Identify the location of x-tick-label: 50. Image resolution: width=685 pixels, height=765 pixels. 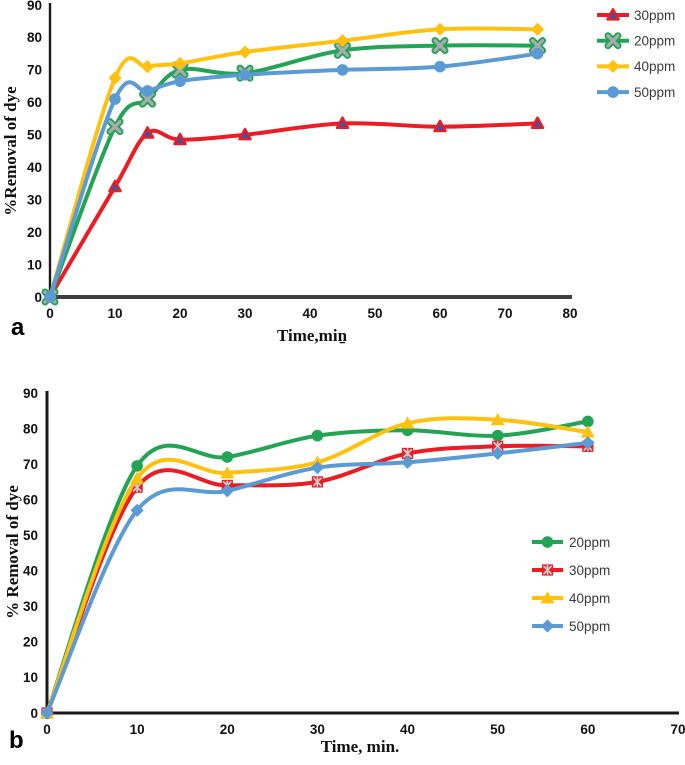
(497, 729).